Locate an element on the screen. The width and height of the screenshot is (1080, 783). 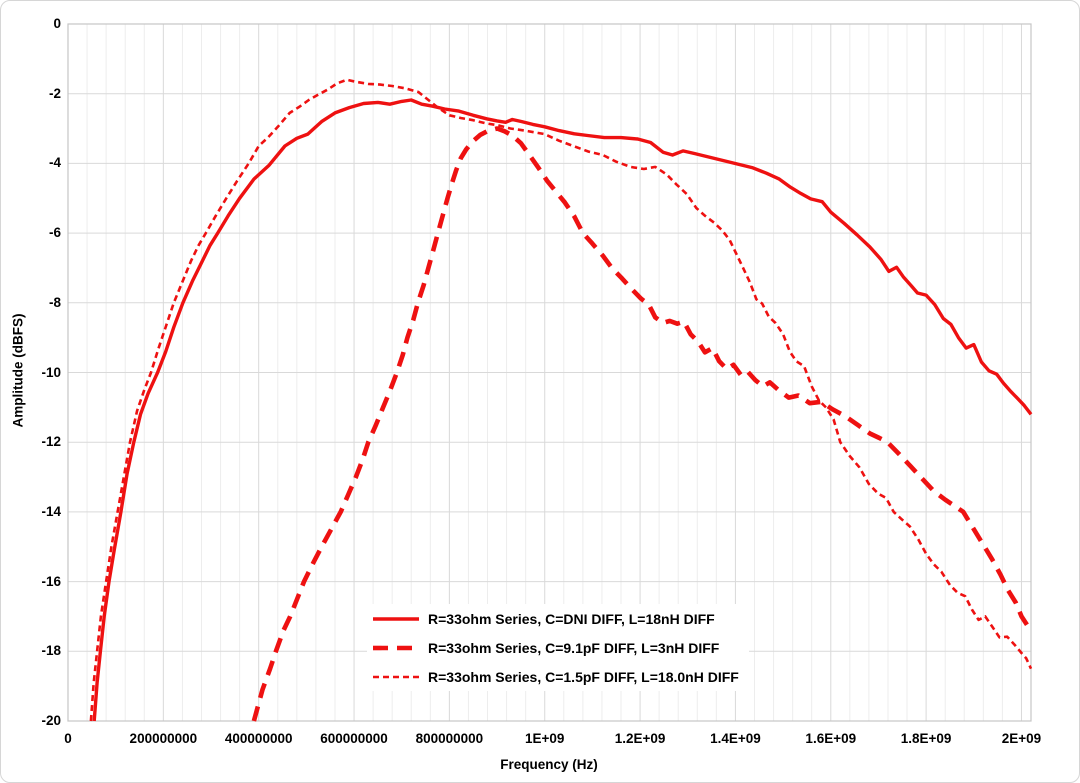
x-axis-title: Frequency (Hz) is located at coordinates (549, 764).